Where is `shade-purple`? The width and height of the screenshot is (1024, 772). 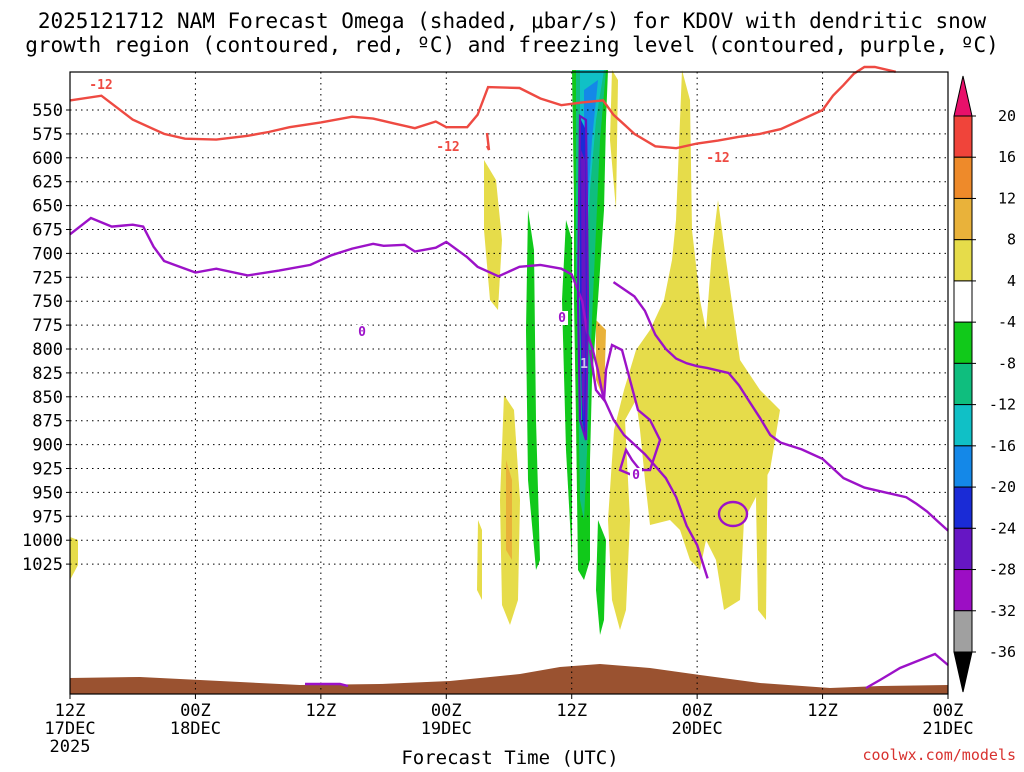 shade-purple is located at coordinates (583, 285).